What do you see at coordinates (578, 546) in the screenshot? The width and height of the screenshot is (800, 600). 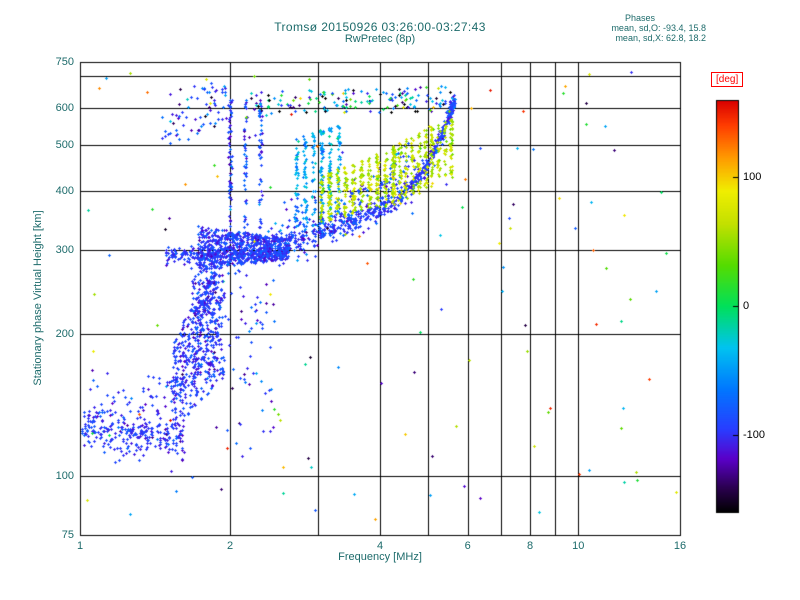 I see `x-tick-label: 10` at bounding box center [578, 546].